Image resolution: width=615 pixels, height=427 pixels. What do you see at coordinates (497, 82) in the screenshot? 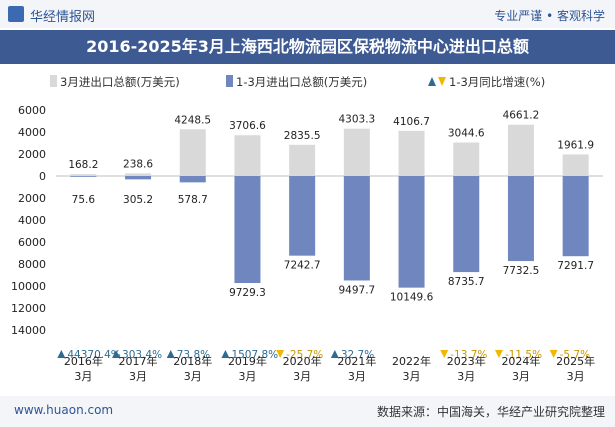
I see `legend-label: 1-3月同比增速(%)` at bounding box center [497, 82].